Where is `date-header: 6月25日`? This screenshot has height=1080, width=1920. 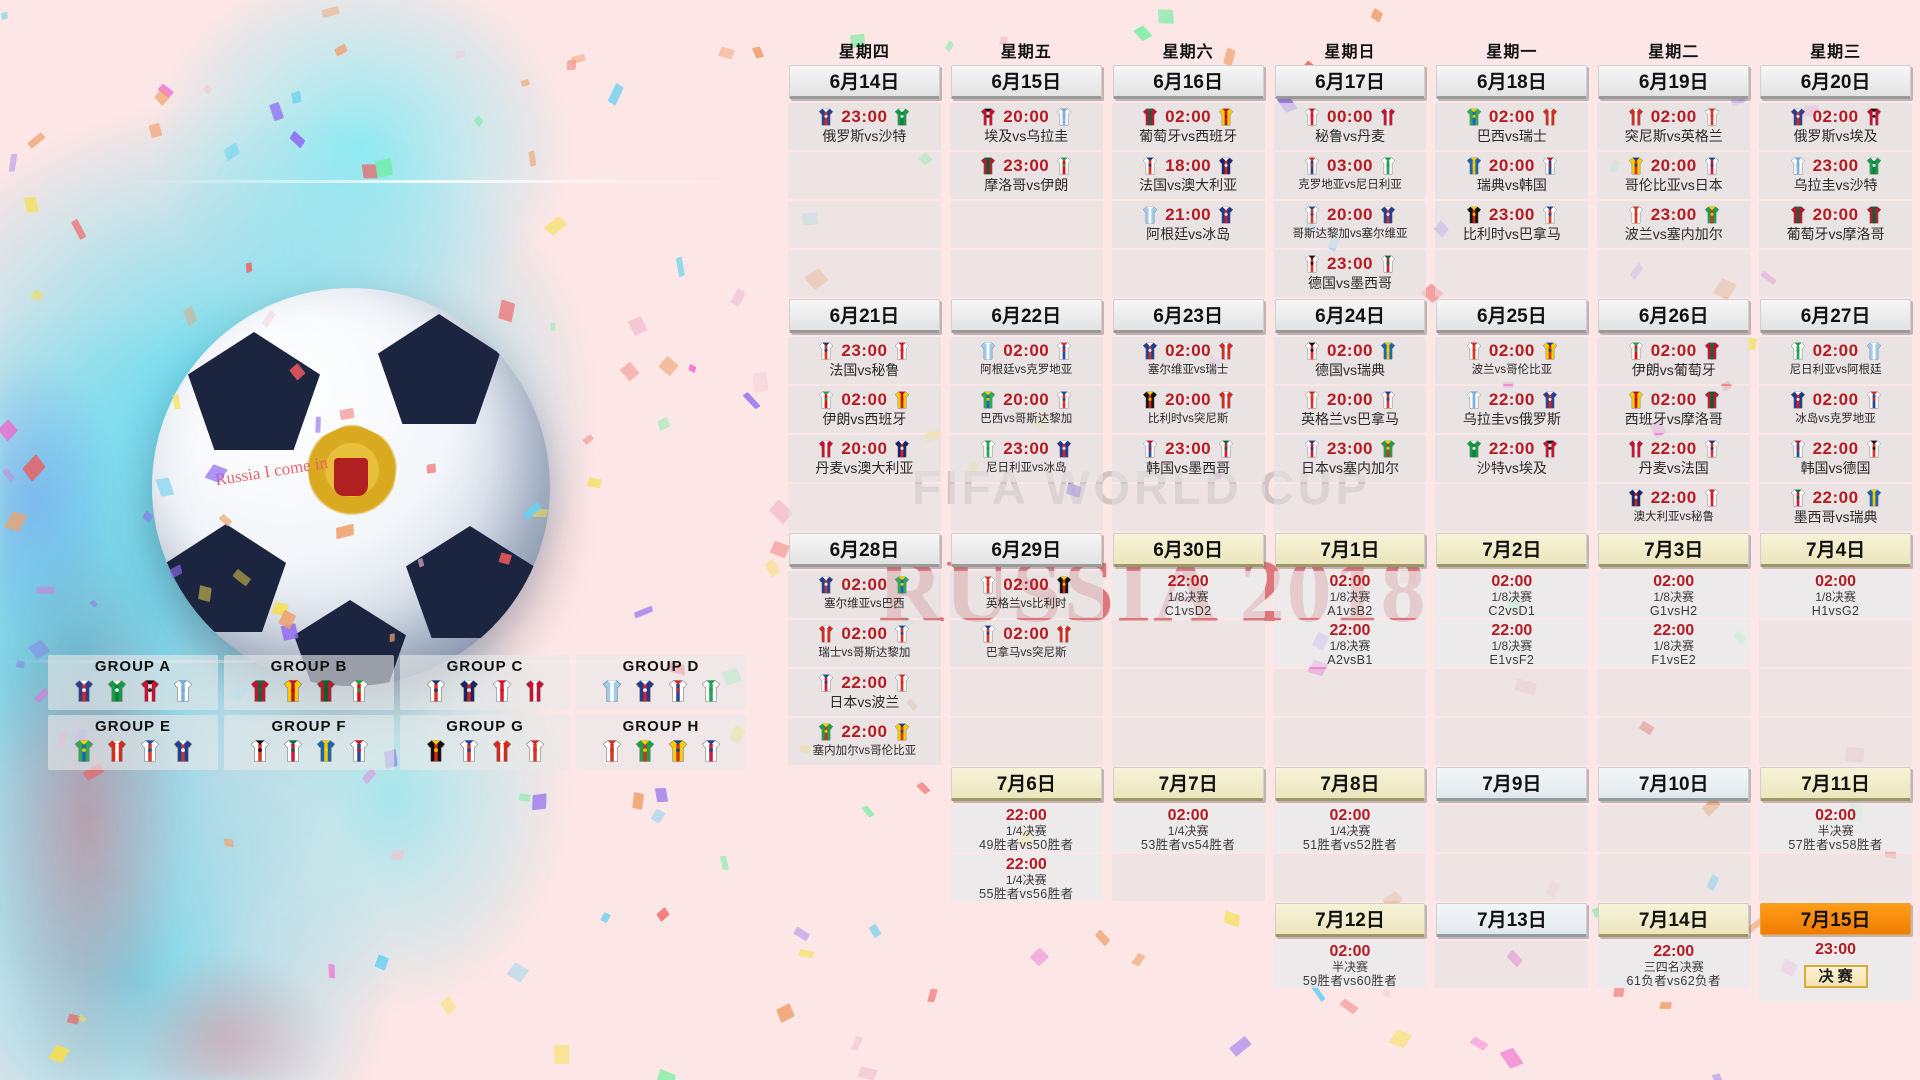 date-header: 6月25日 is located at coordinates (1512, 316).